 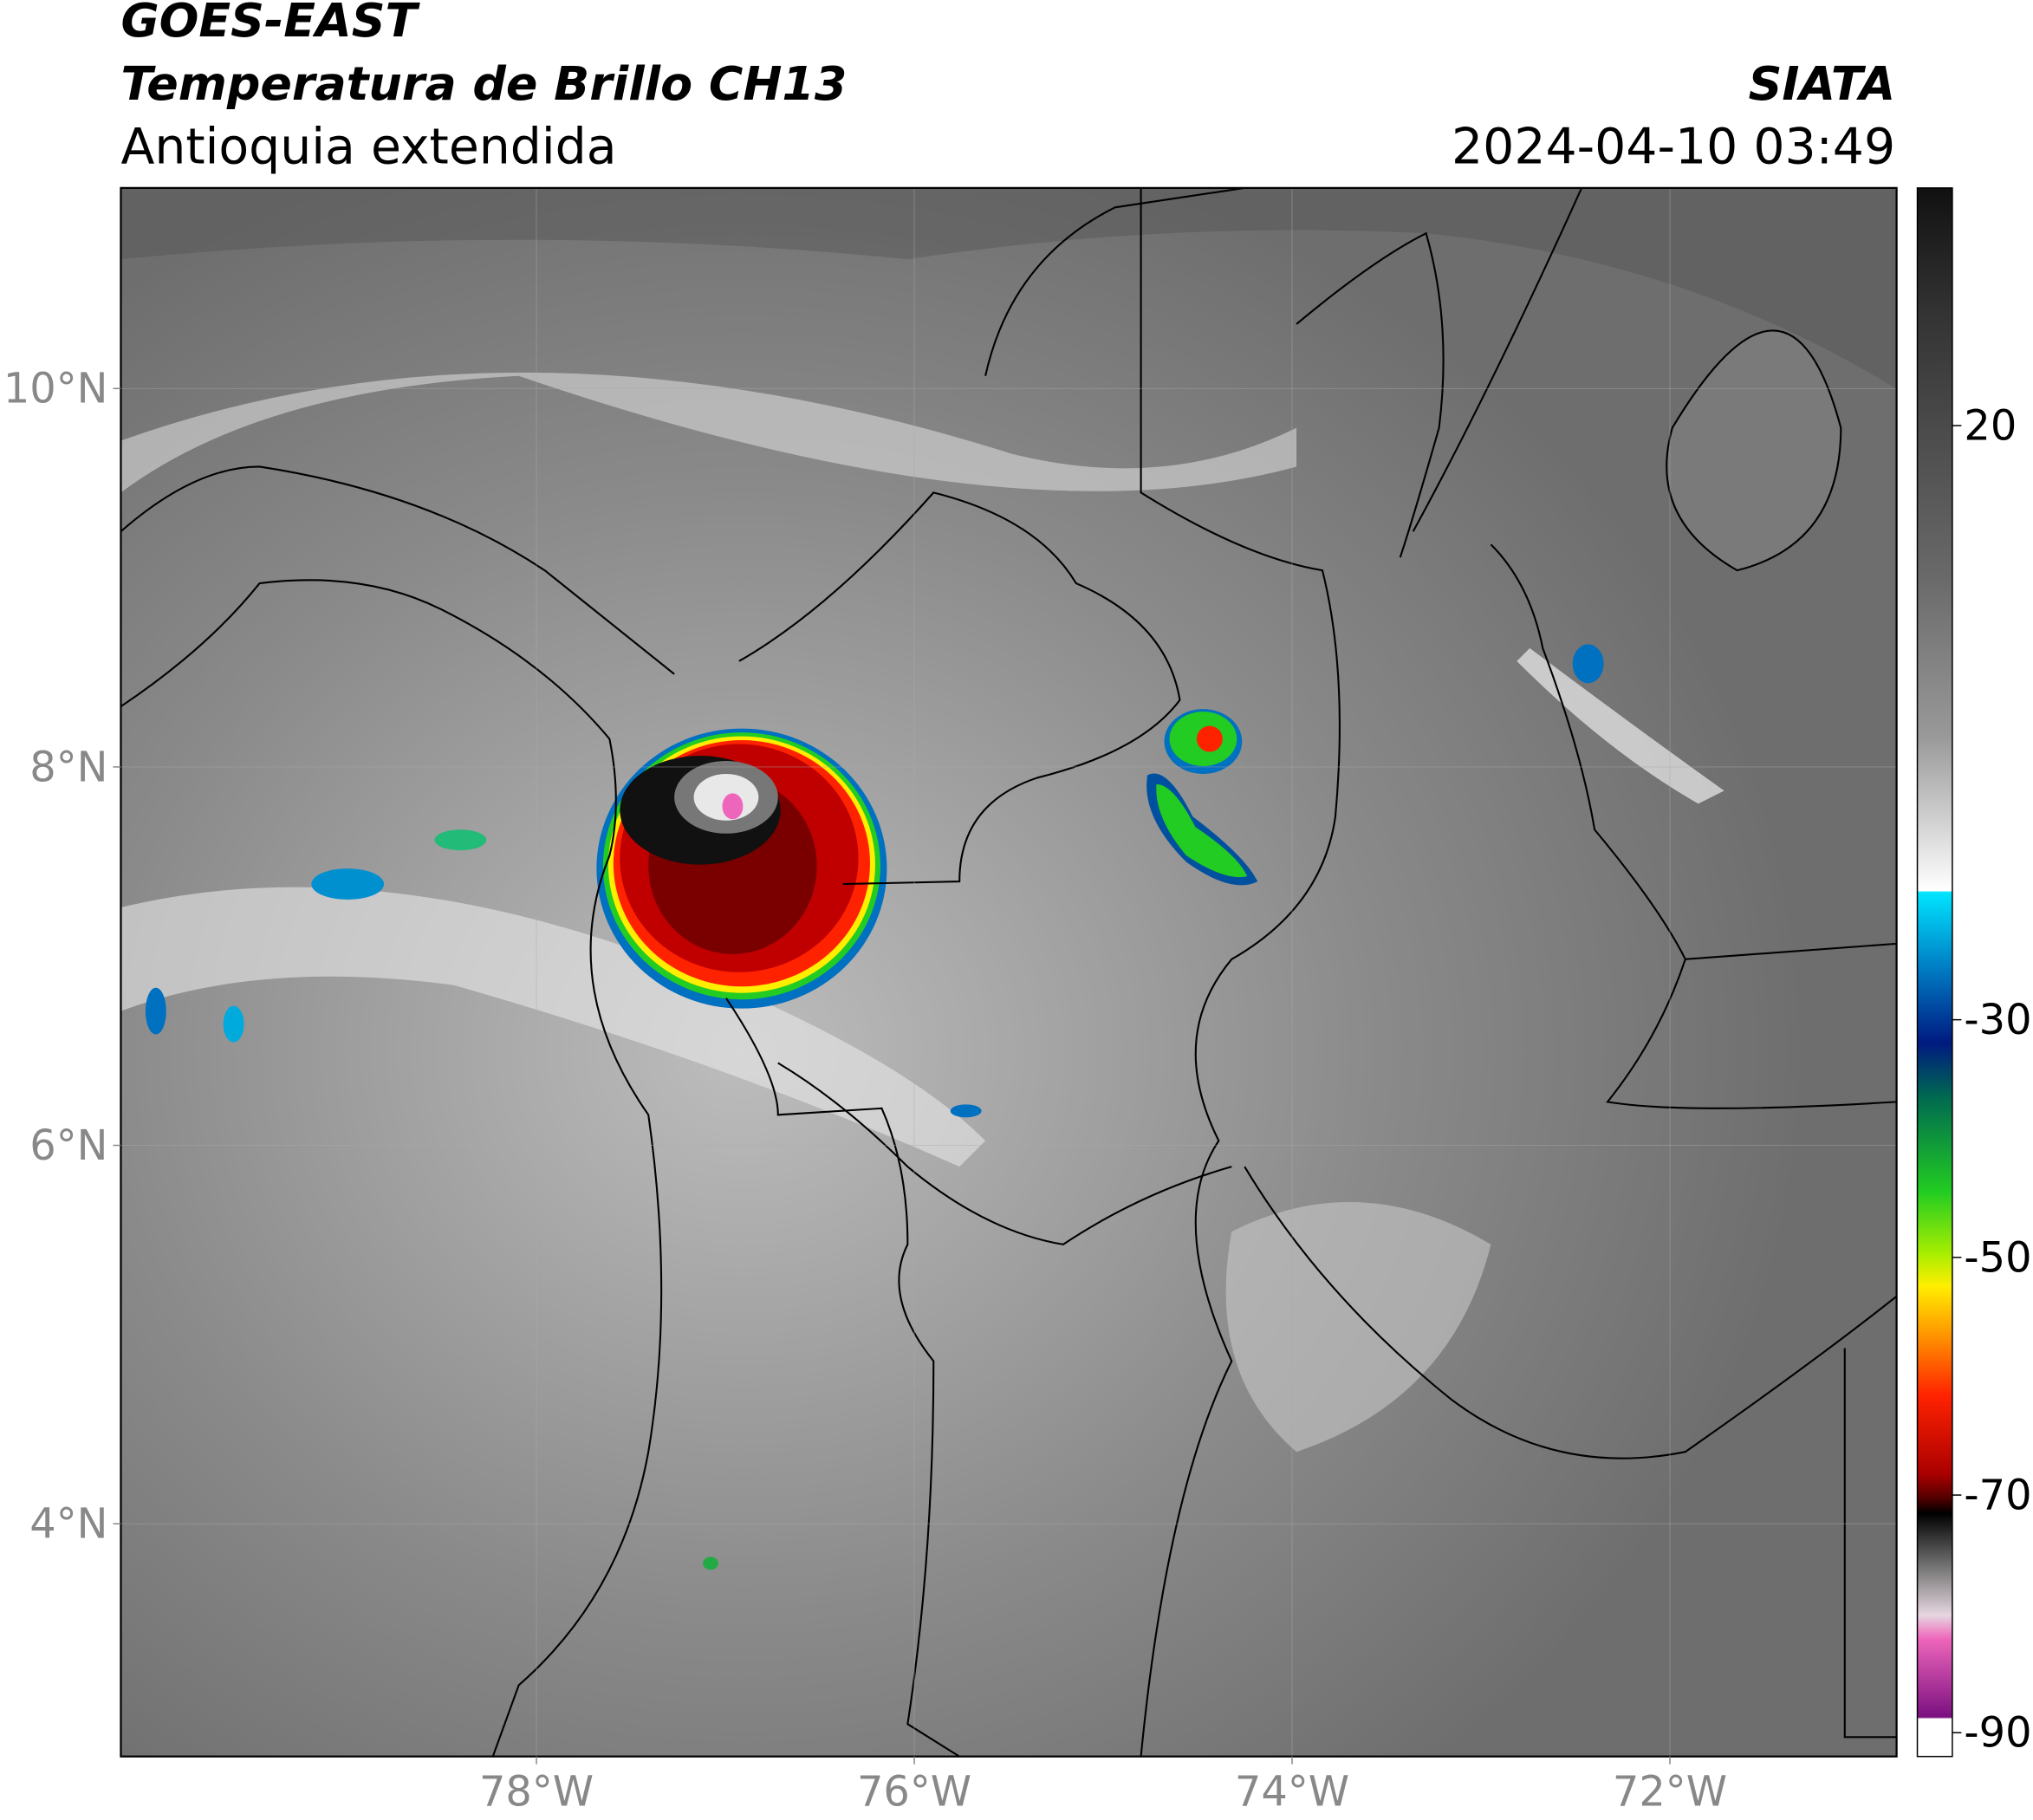 I want to click on source-label: SIATA, so click(x=1822, y=83).